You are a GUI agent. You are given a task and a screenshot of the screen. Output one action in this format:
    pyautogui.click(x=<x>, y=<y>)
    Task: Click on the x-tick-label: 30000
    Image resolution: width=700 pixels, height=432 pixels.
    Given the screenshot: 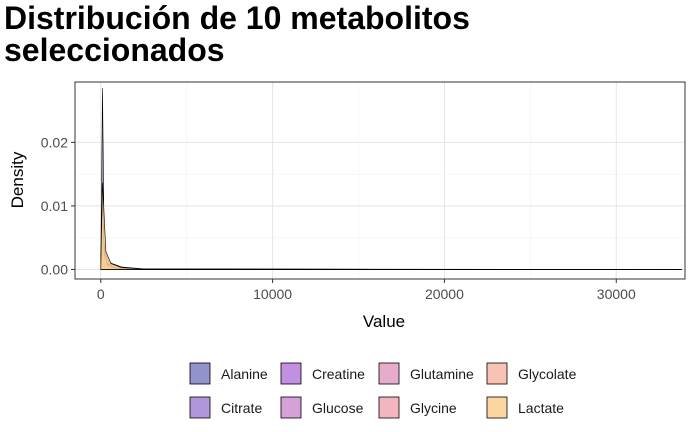 What is the action you would take?
    pyautogui.click(x=616, y=294)
    